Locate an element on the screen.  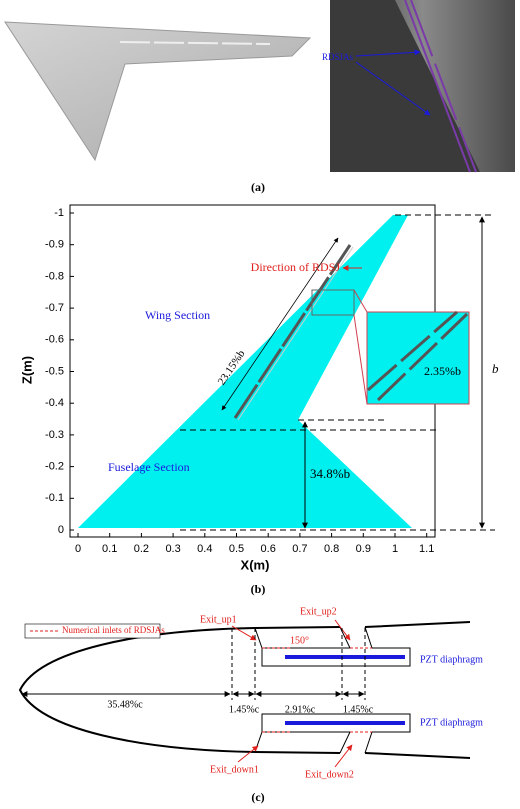
label: b is located at coordinates (495, 368).